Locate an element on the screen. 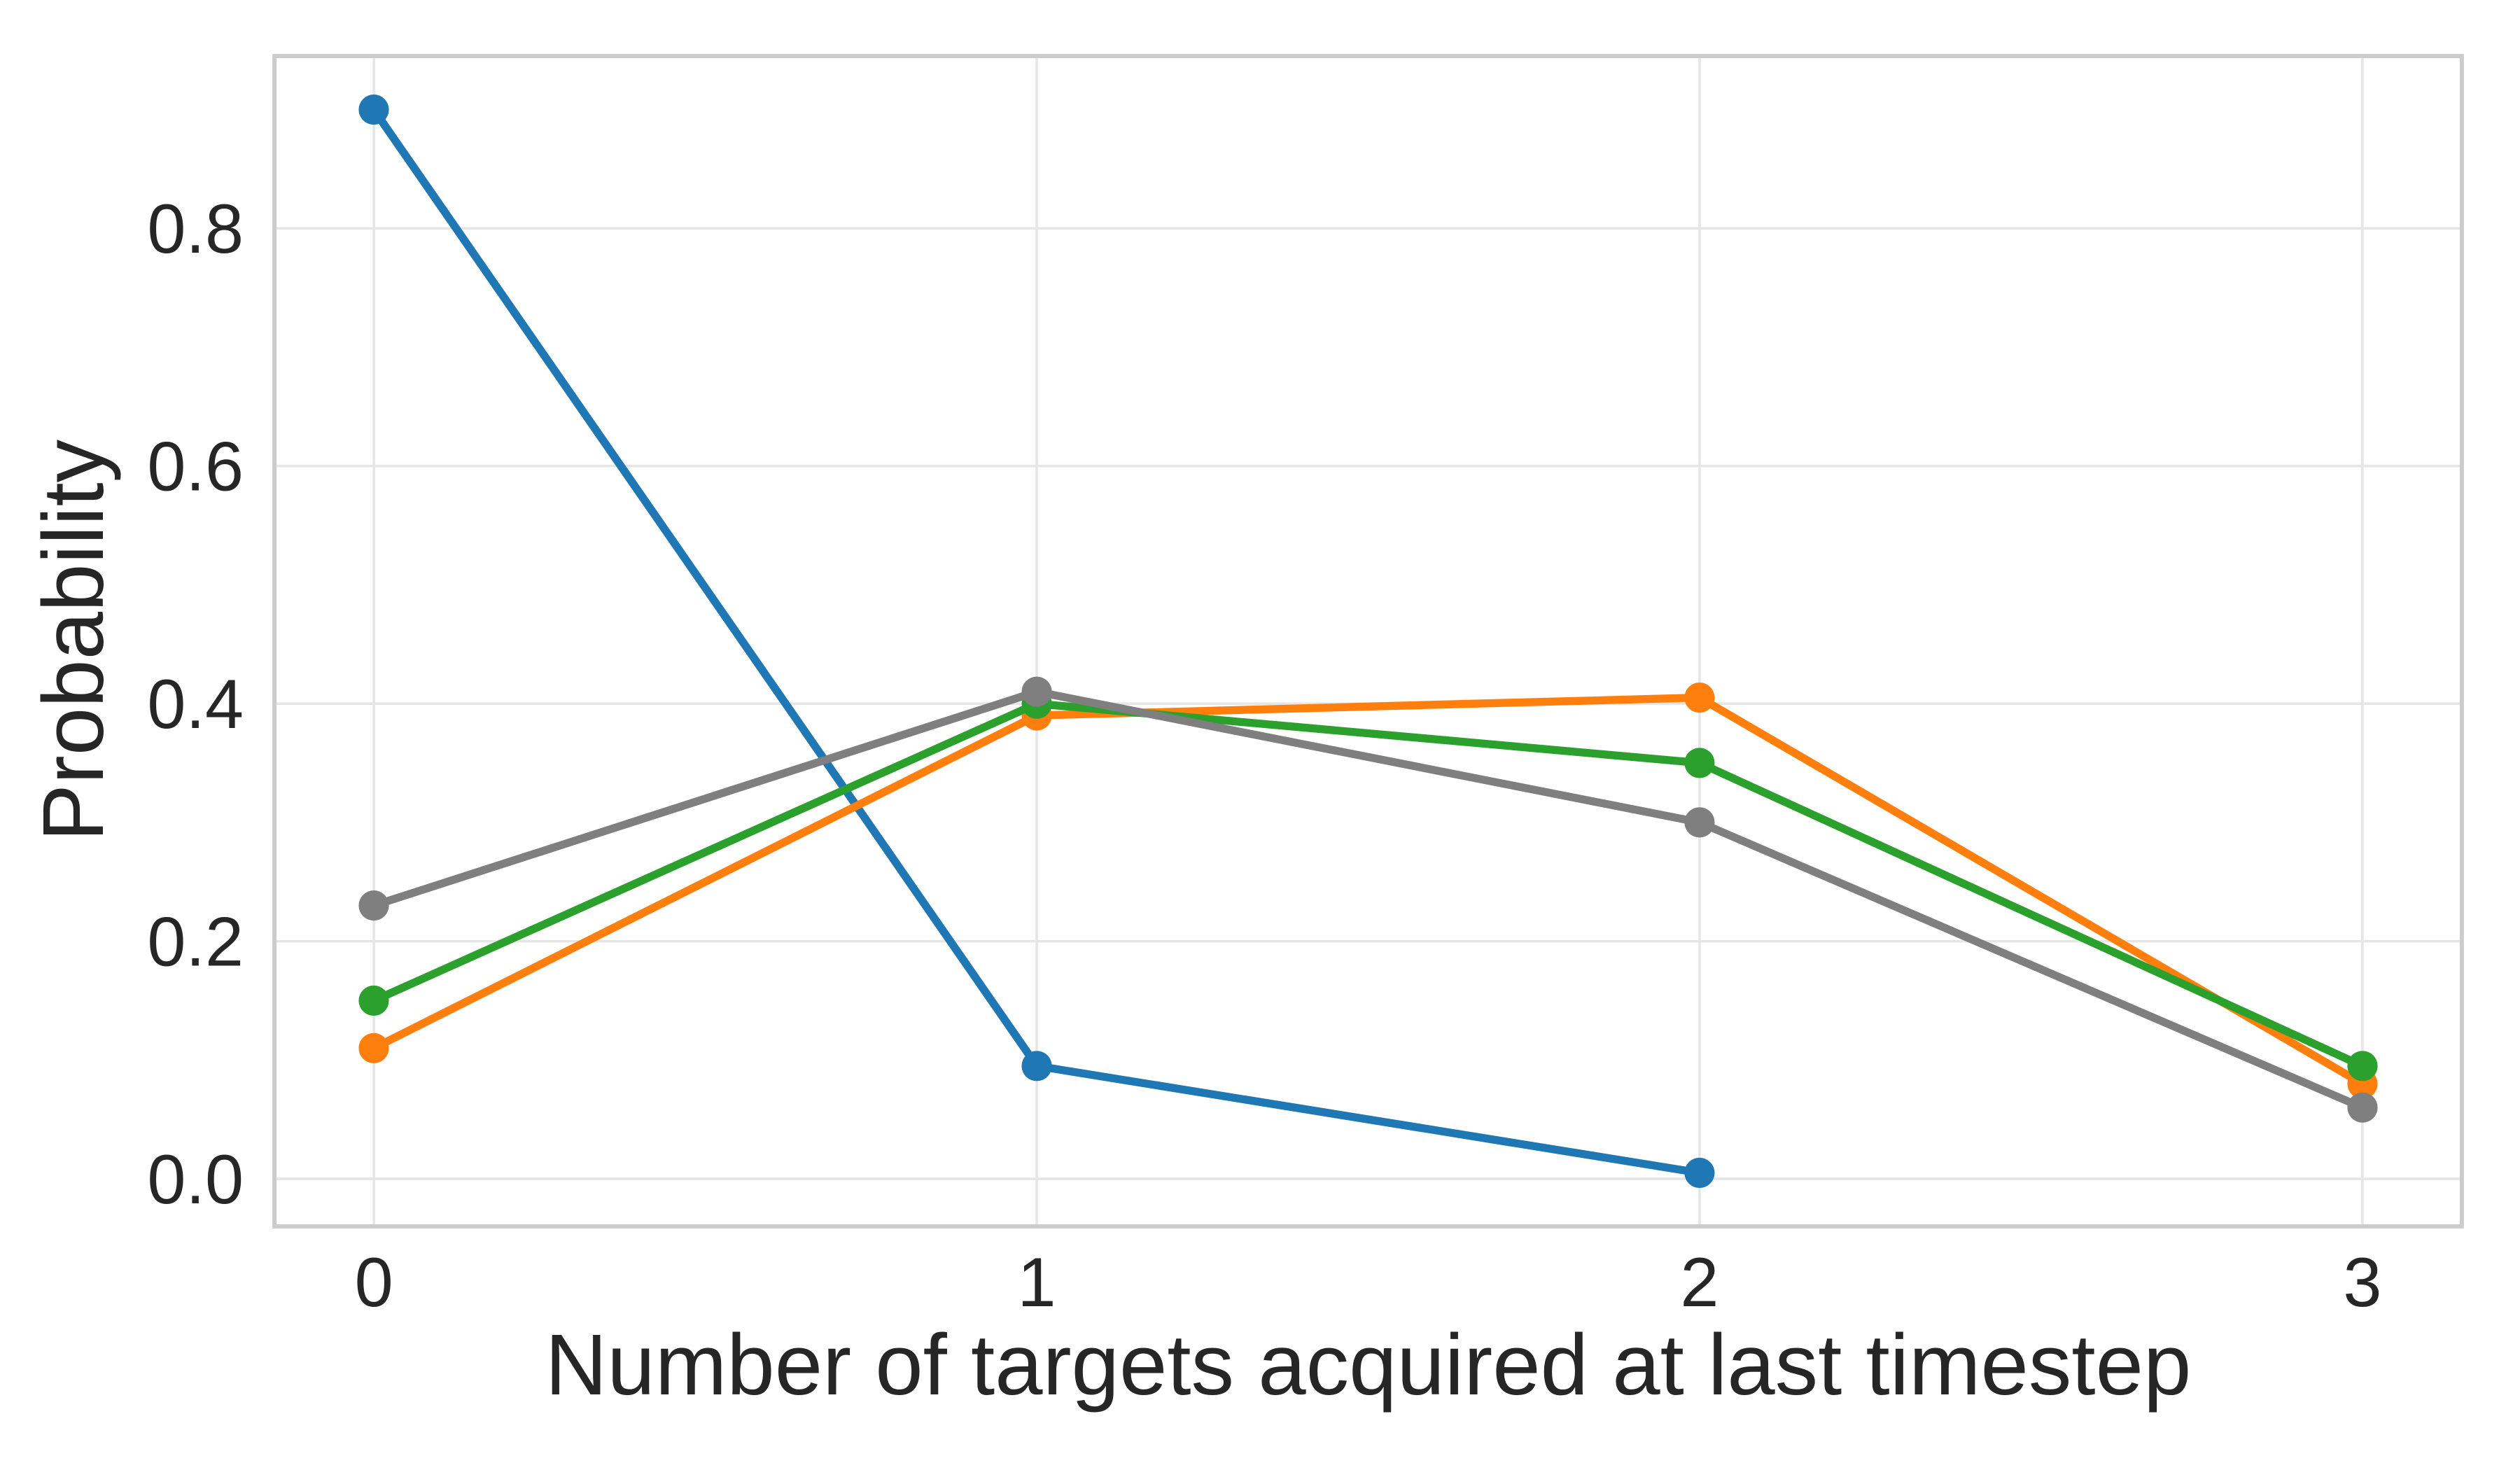  x-tick-label: 3 is located at coordinates (2362, 1282).